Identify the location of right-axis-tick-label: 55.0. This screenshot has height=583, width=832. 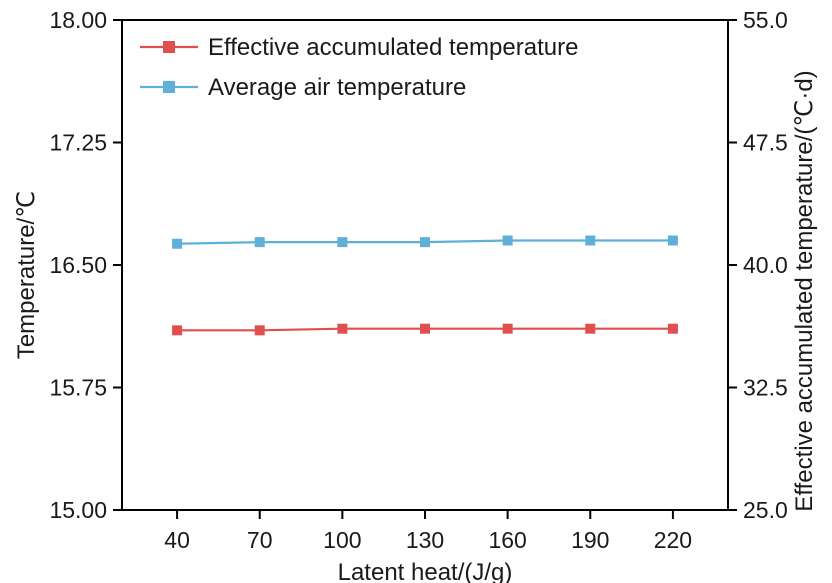
(765, 20).